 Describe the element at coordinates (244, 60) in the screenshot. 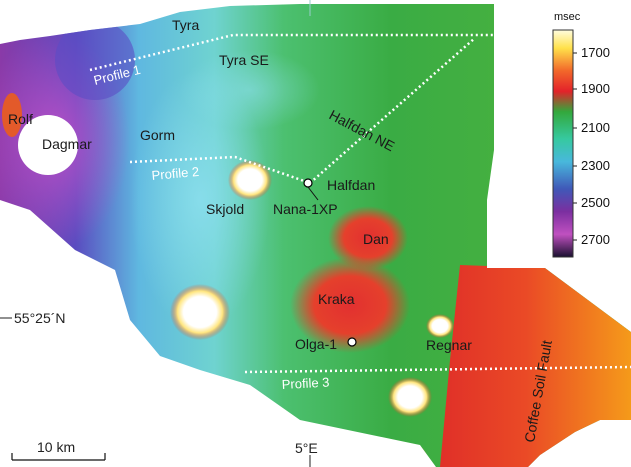

I see `label-tyra-se: Tyra SE` at that location.